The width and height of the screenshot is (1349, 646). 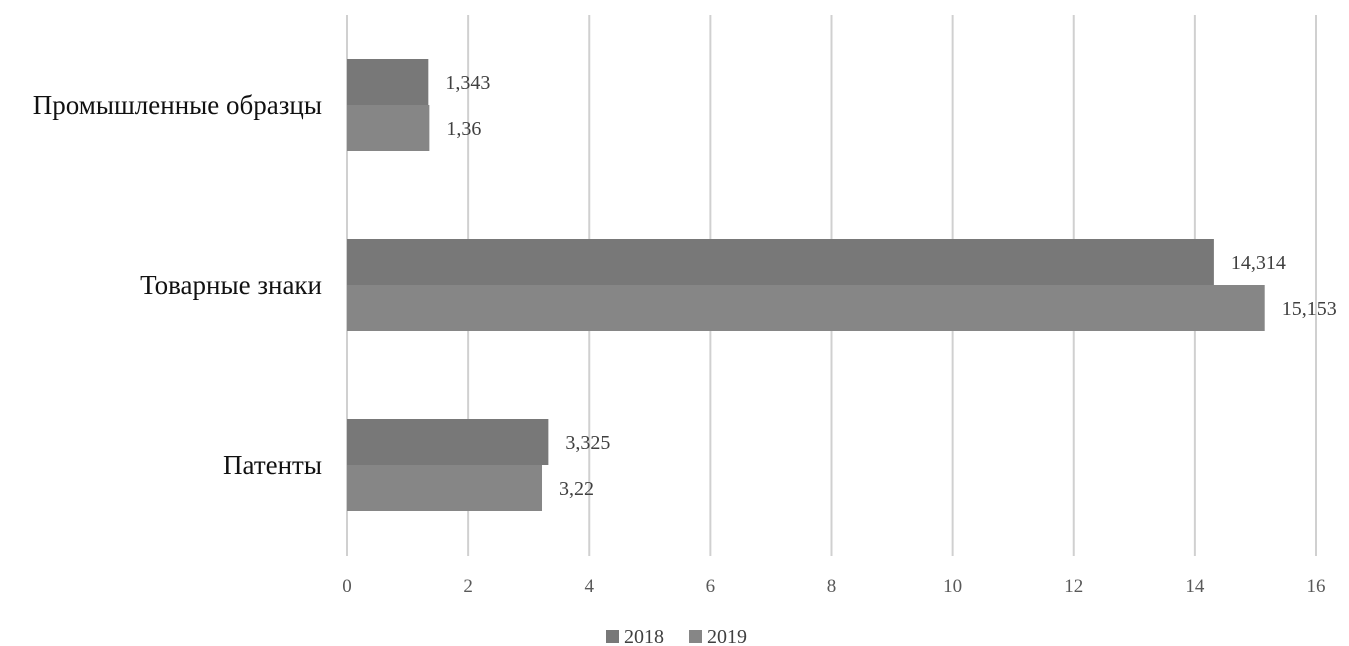 What do you see at coordinates (576, 489) in the screenshot?
I see `data-label: 3,22` at bounding box center [576, 489].